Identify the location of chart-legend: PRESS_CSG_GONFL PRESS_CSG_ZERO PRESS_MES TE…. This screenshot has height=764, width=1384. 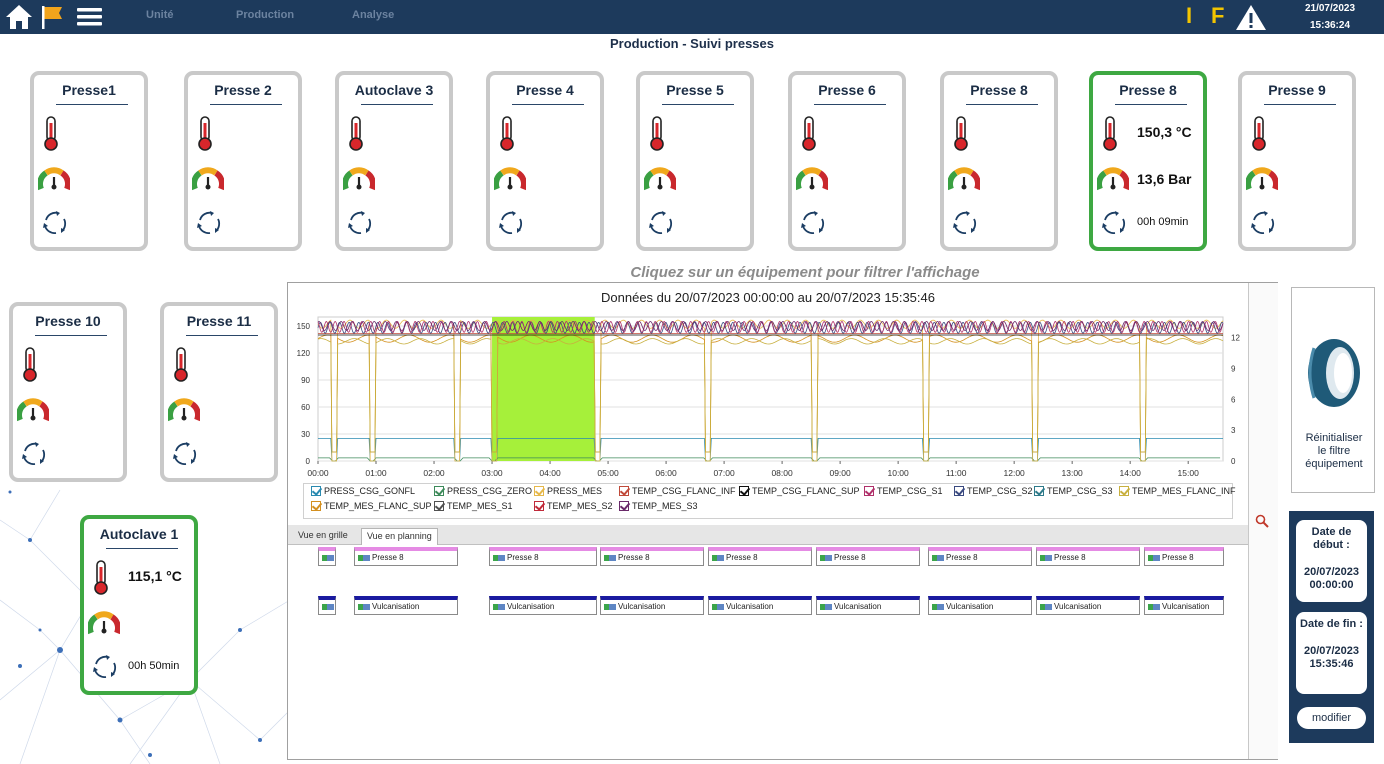
(769, 501).